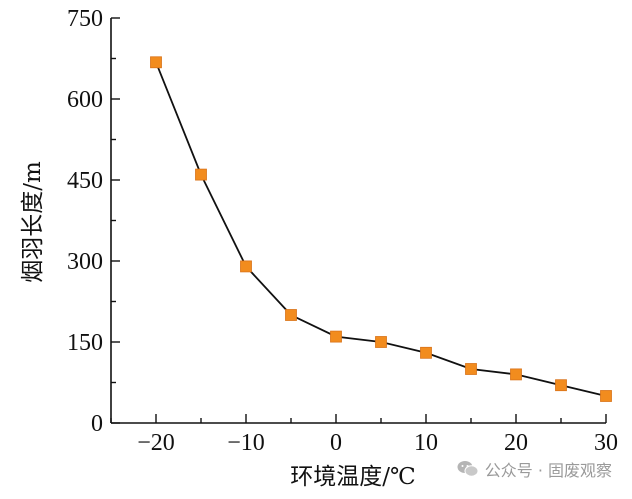  I want to click on watermark-text: 公众号 · 固废观察, so click(548, 470).